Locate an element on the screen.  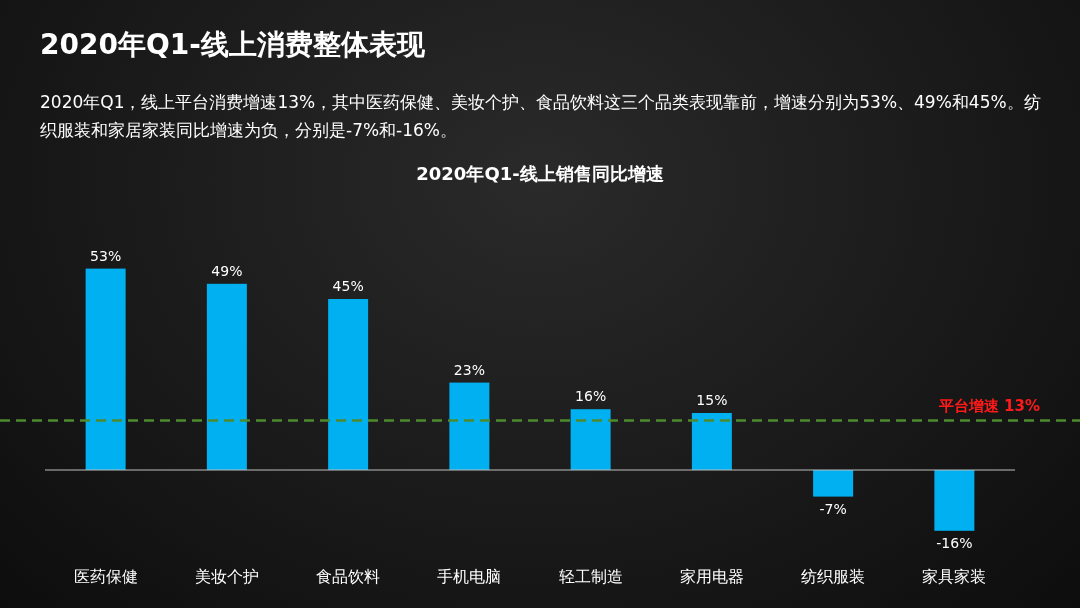
x-tick-label: 轻工制造 is located at coordinates (590, 576).